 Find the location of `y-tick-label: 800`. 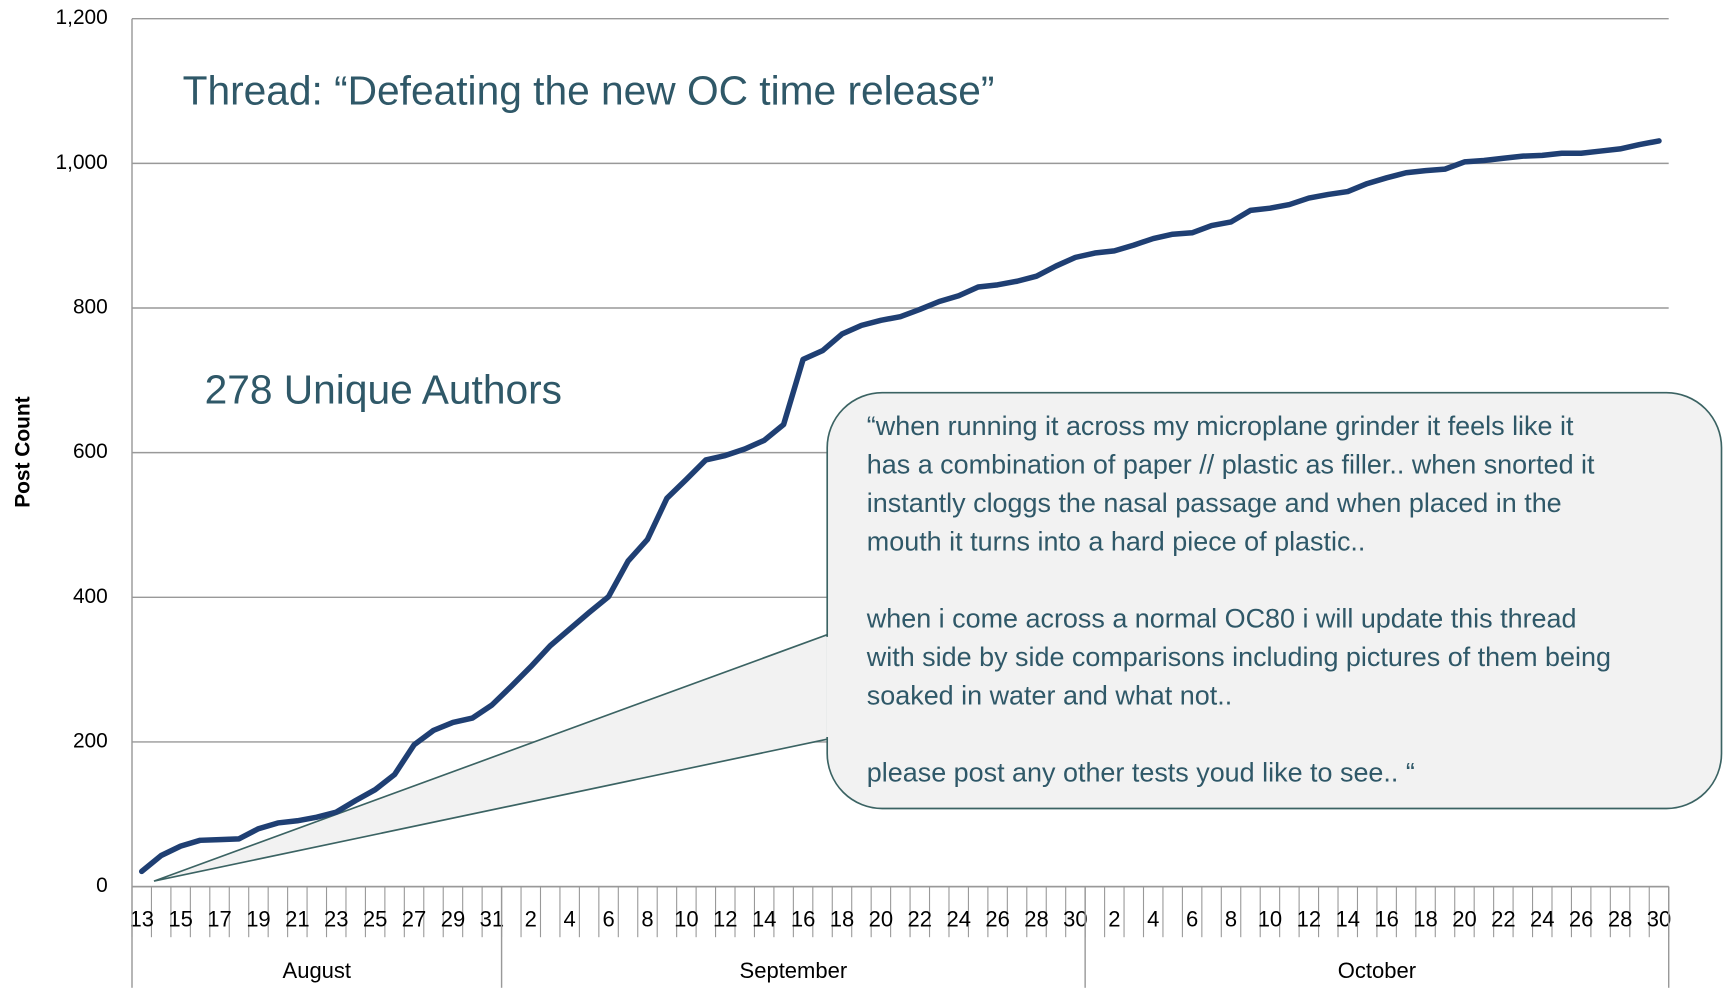

y-tick-label: 800 is located at coordinates (90, 307).